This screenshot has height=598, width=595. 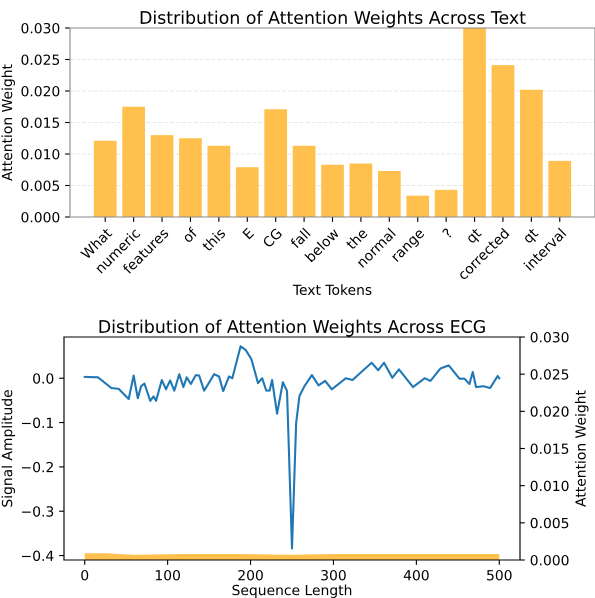 I want to click on y2-tick-label: 0.005, so click(x=549, y=523).